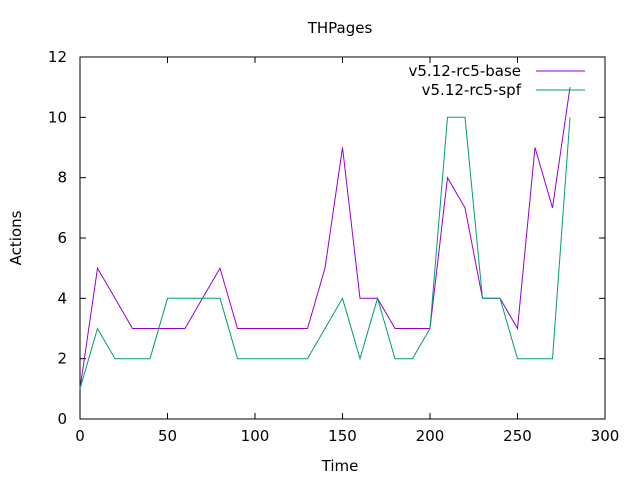  What do you see at coordinates (62, 238) in the screenshot?
I see `y-tick-label: 6` at bounding box center [62, 238].